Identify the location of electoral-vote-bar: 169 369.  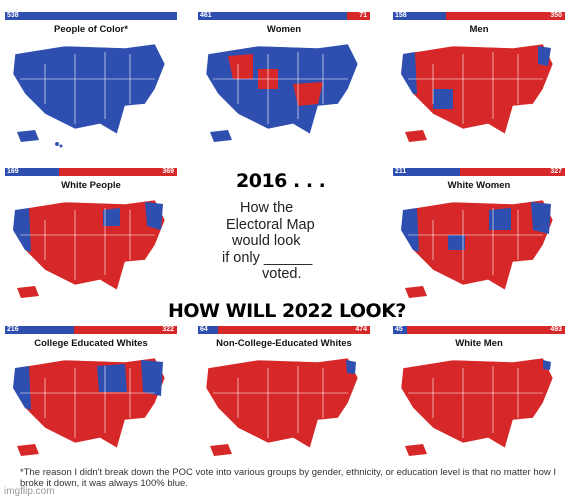
(91, 172).